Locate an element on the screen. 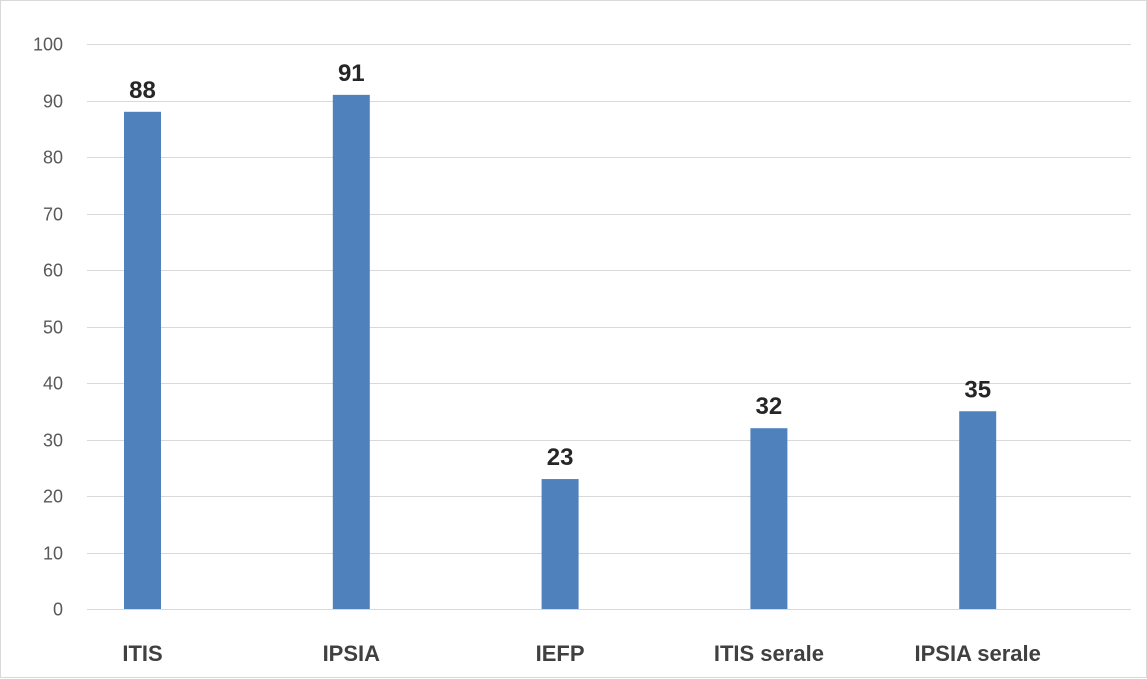  y-tick-label: 10 is located at coordinates (53, 554).